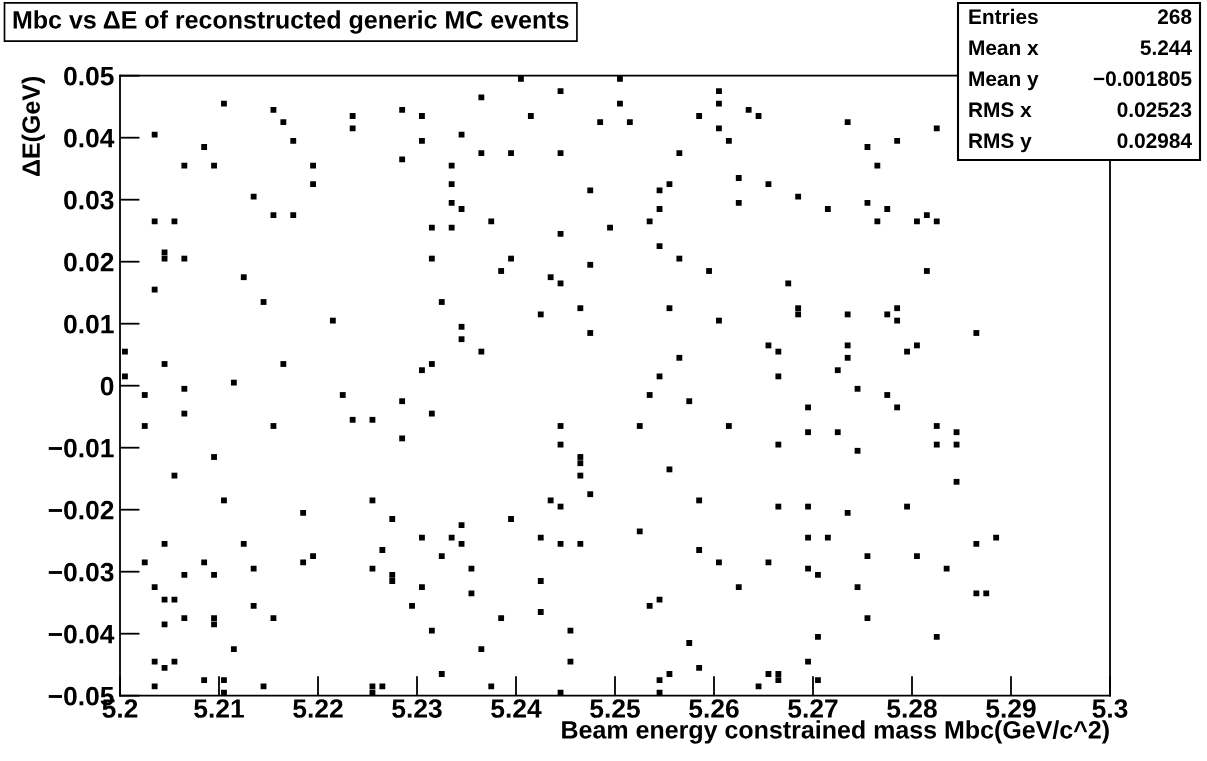 This screenshot has width=1207, height=761. I want to click on x-tick-label: 5.26, so click(714, 708).